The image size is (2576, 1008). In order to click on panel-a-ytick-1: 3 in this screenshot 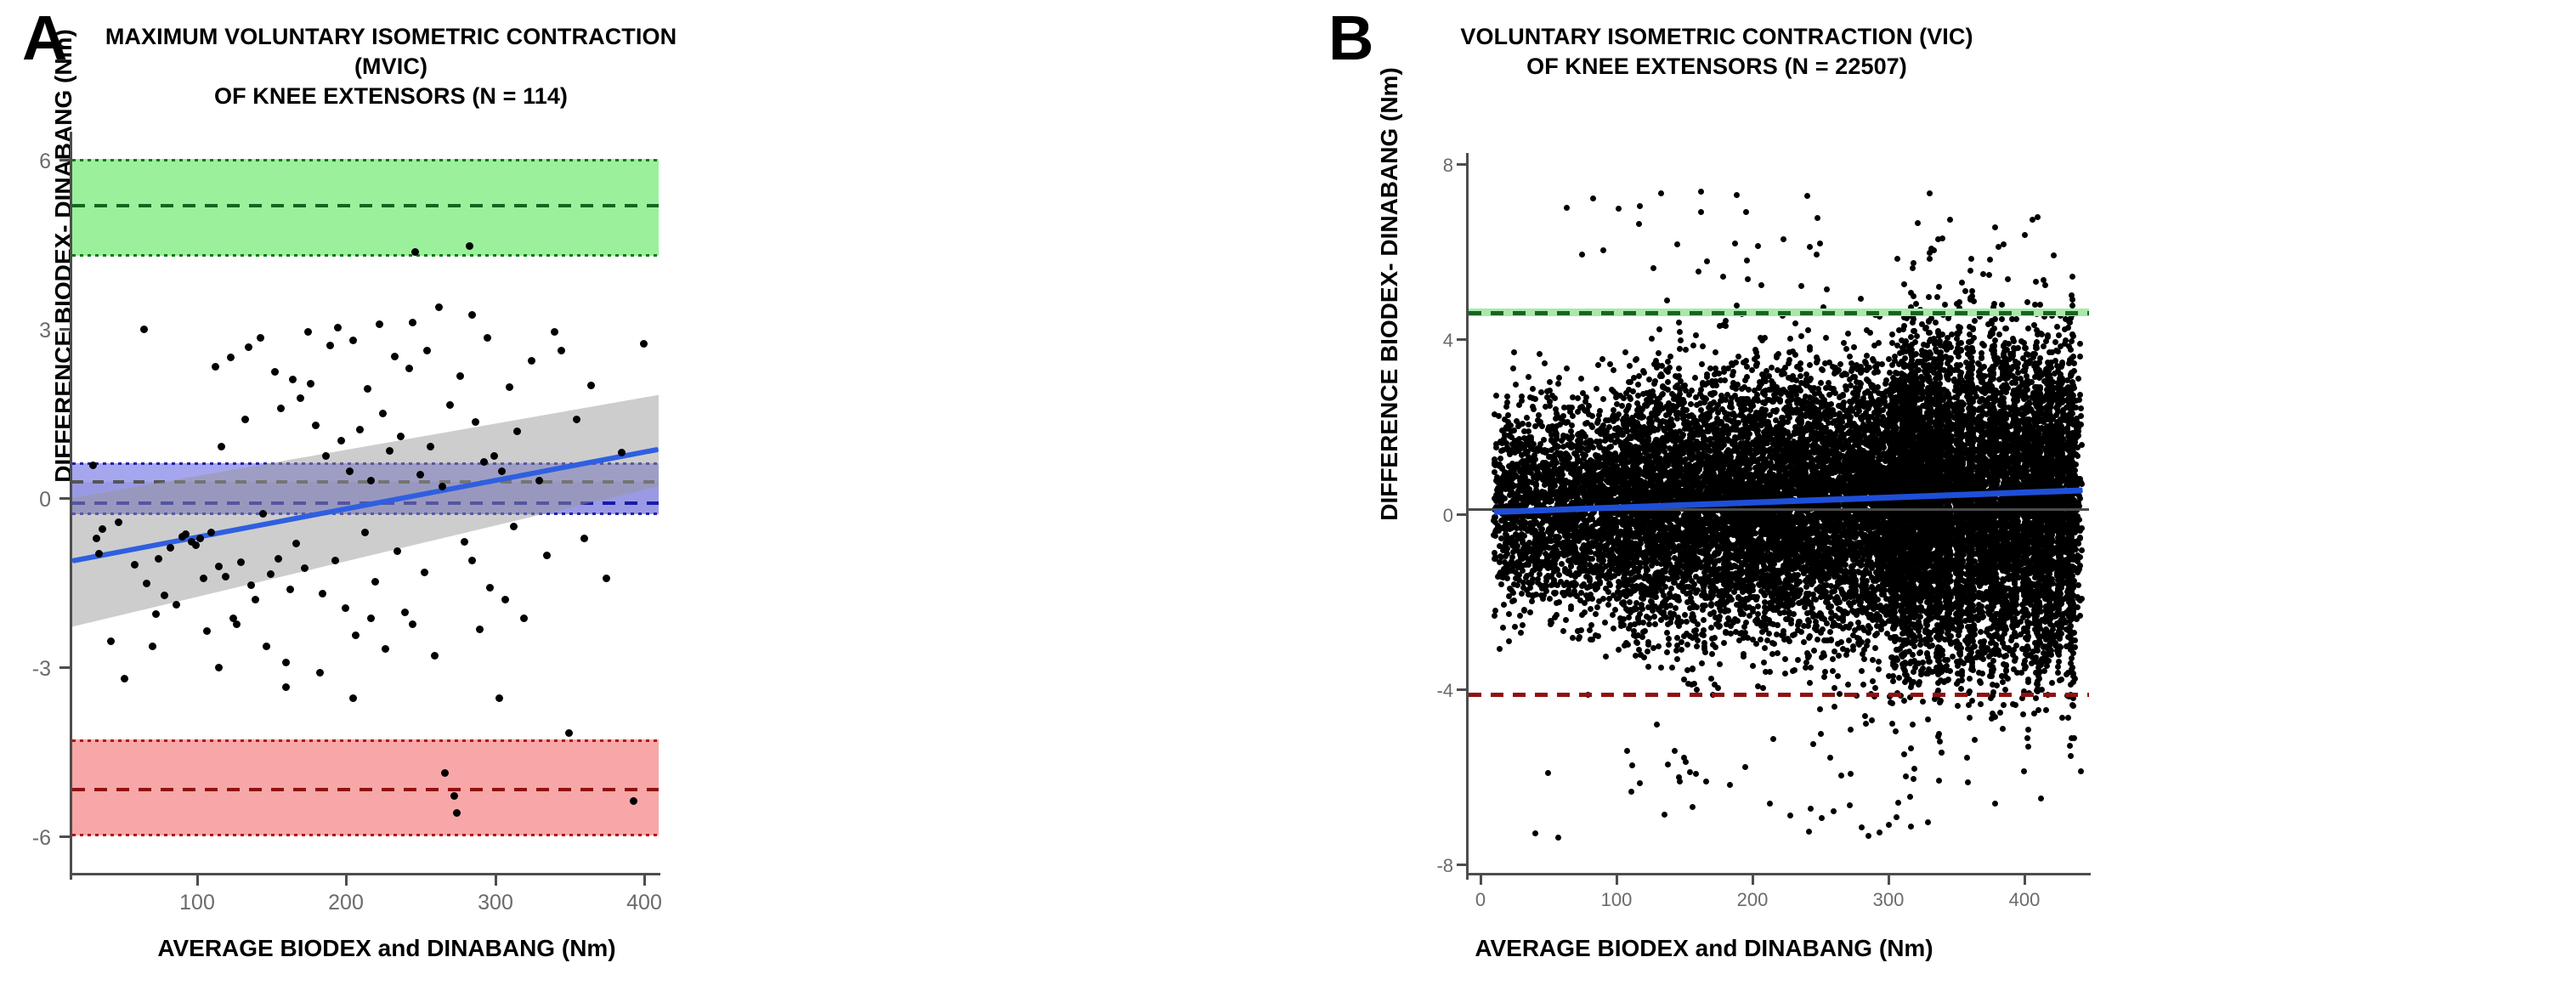, I will do `click(45, 331)`.